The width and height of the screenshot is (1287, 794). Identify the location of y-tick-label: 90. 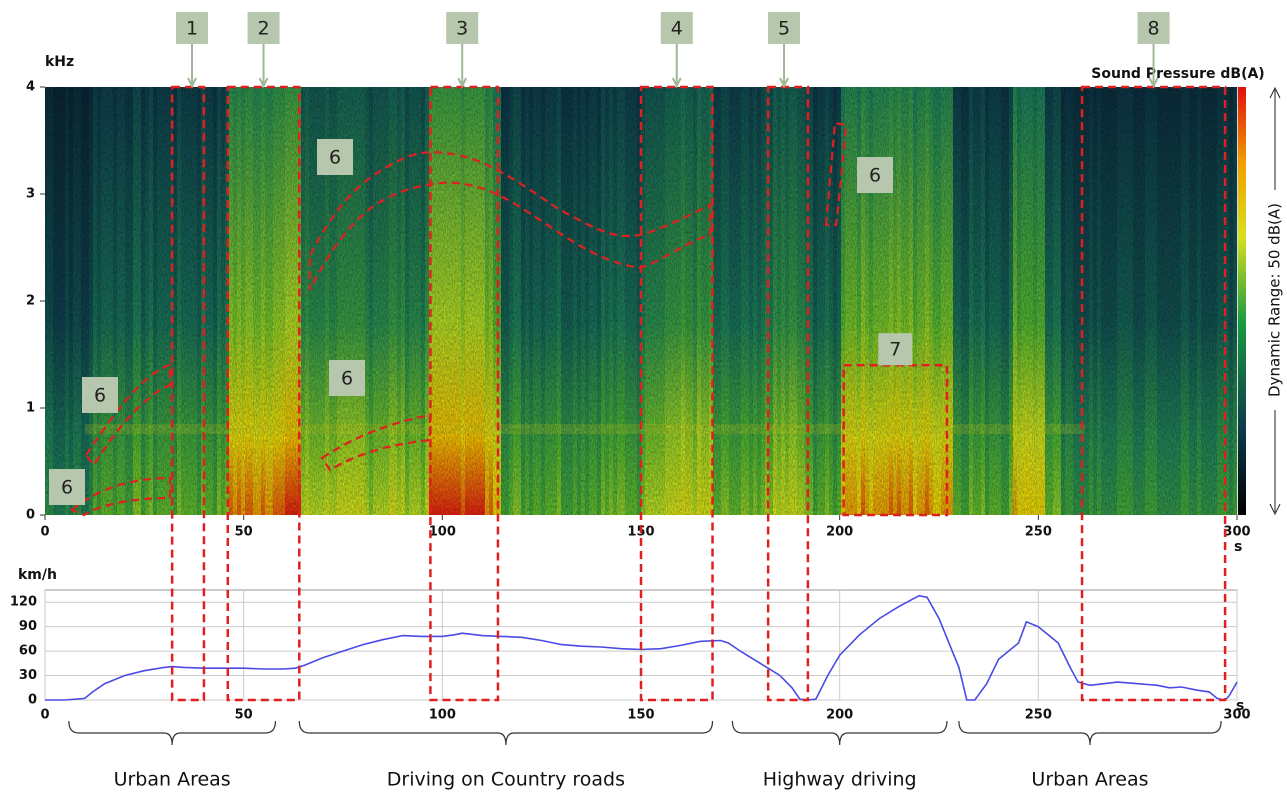
(28, 626).